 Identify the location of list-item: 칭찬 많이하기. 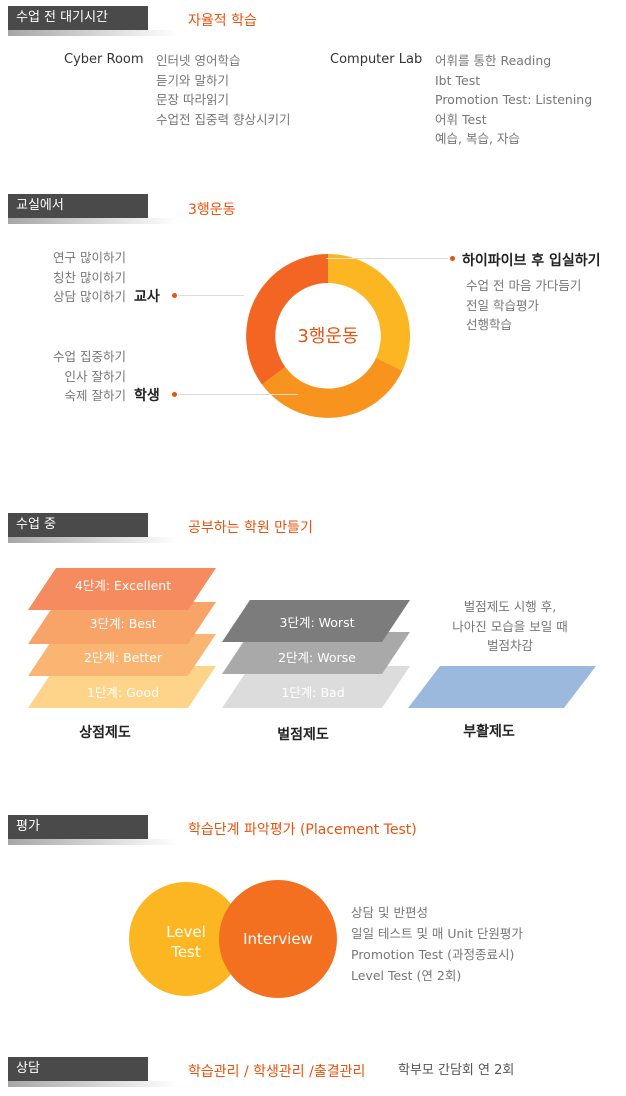
(89, 277).